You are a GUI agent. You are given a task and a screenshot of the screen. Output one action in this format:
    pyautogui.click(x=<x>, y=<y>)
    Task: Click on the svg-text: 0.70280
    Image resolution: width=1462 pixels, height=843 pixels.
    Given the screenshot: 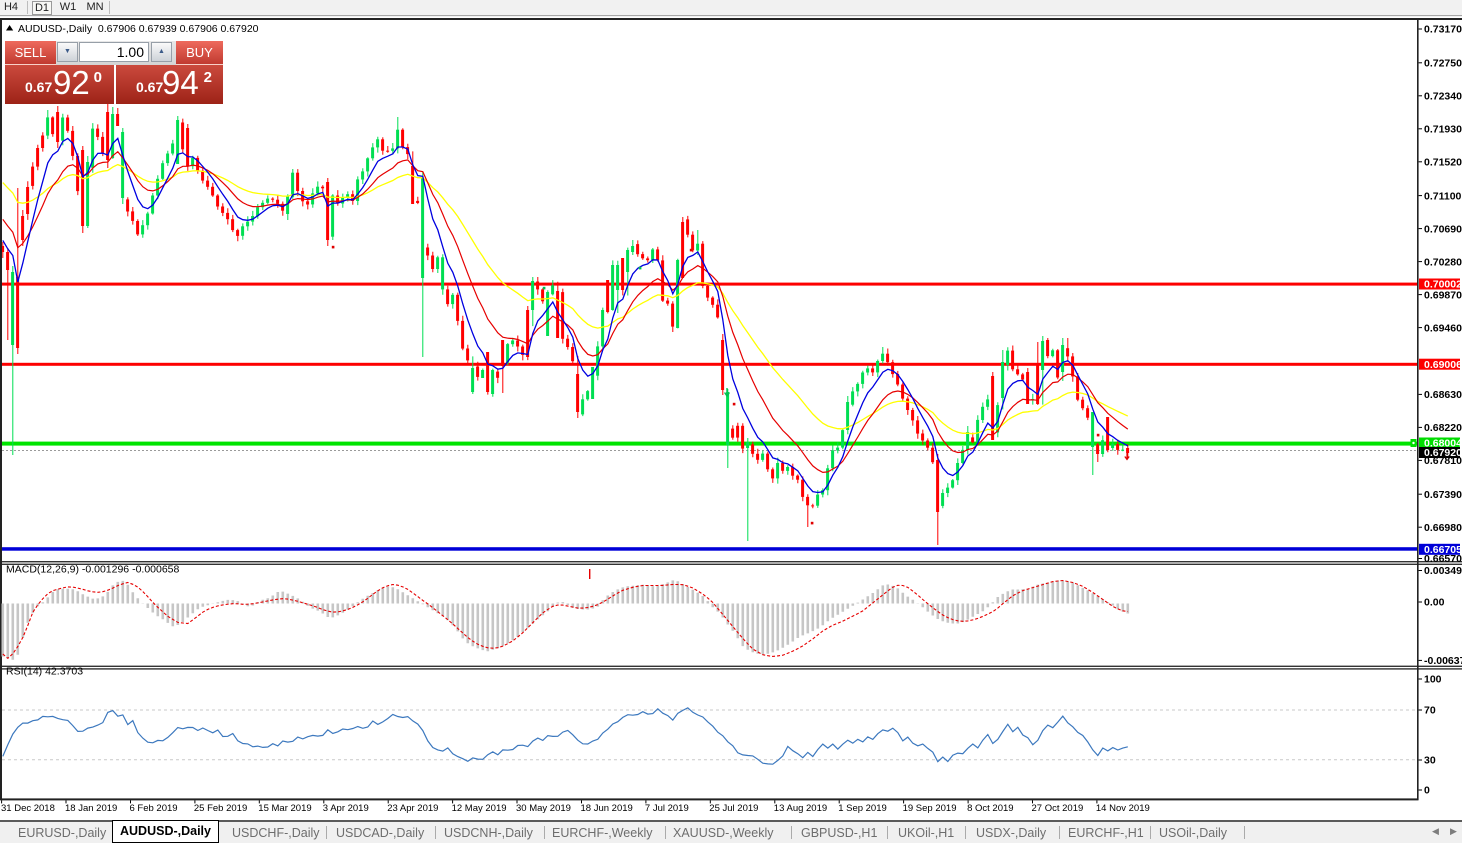 What is the action you would take?
    pyautogui.click(x=1443, y=262)
    